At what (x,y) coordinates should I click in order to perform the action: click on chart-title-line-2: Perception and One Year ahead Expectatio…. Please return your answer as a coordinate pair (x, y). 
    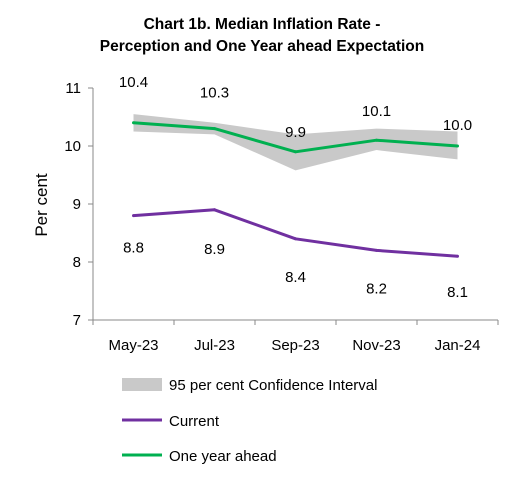
    Looking at the image, I should click on (262, 46).